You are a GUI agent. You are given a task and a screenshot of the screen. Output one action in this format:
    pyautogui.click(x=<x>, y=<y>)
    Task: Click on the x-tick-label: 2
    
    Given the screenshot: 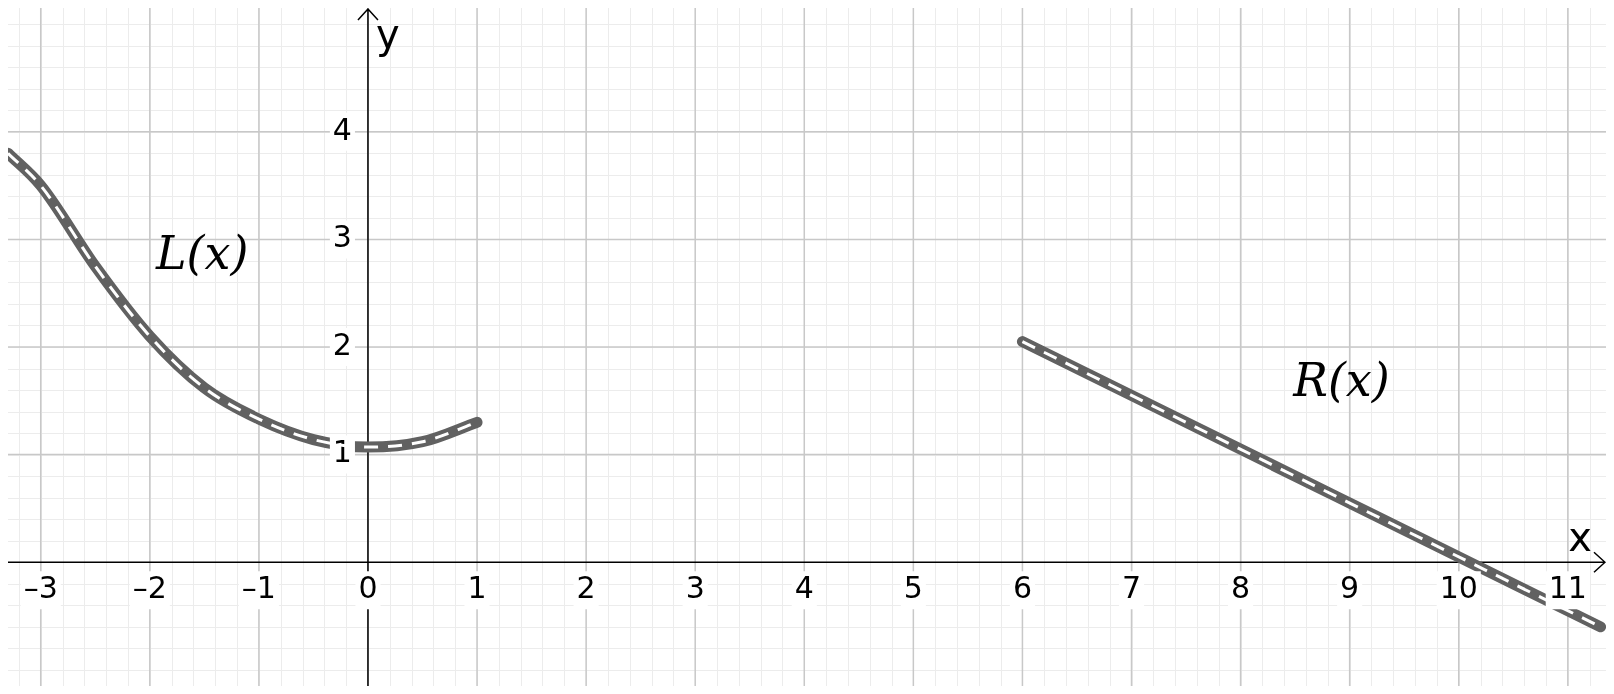 What is the action you would take?
    pyautogui.click(x=586, y=588)
    